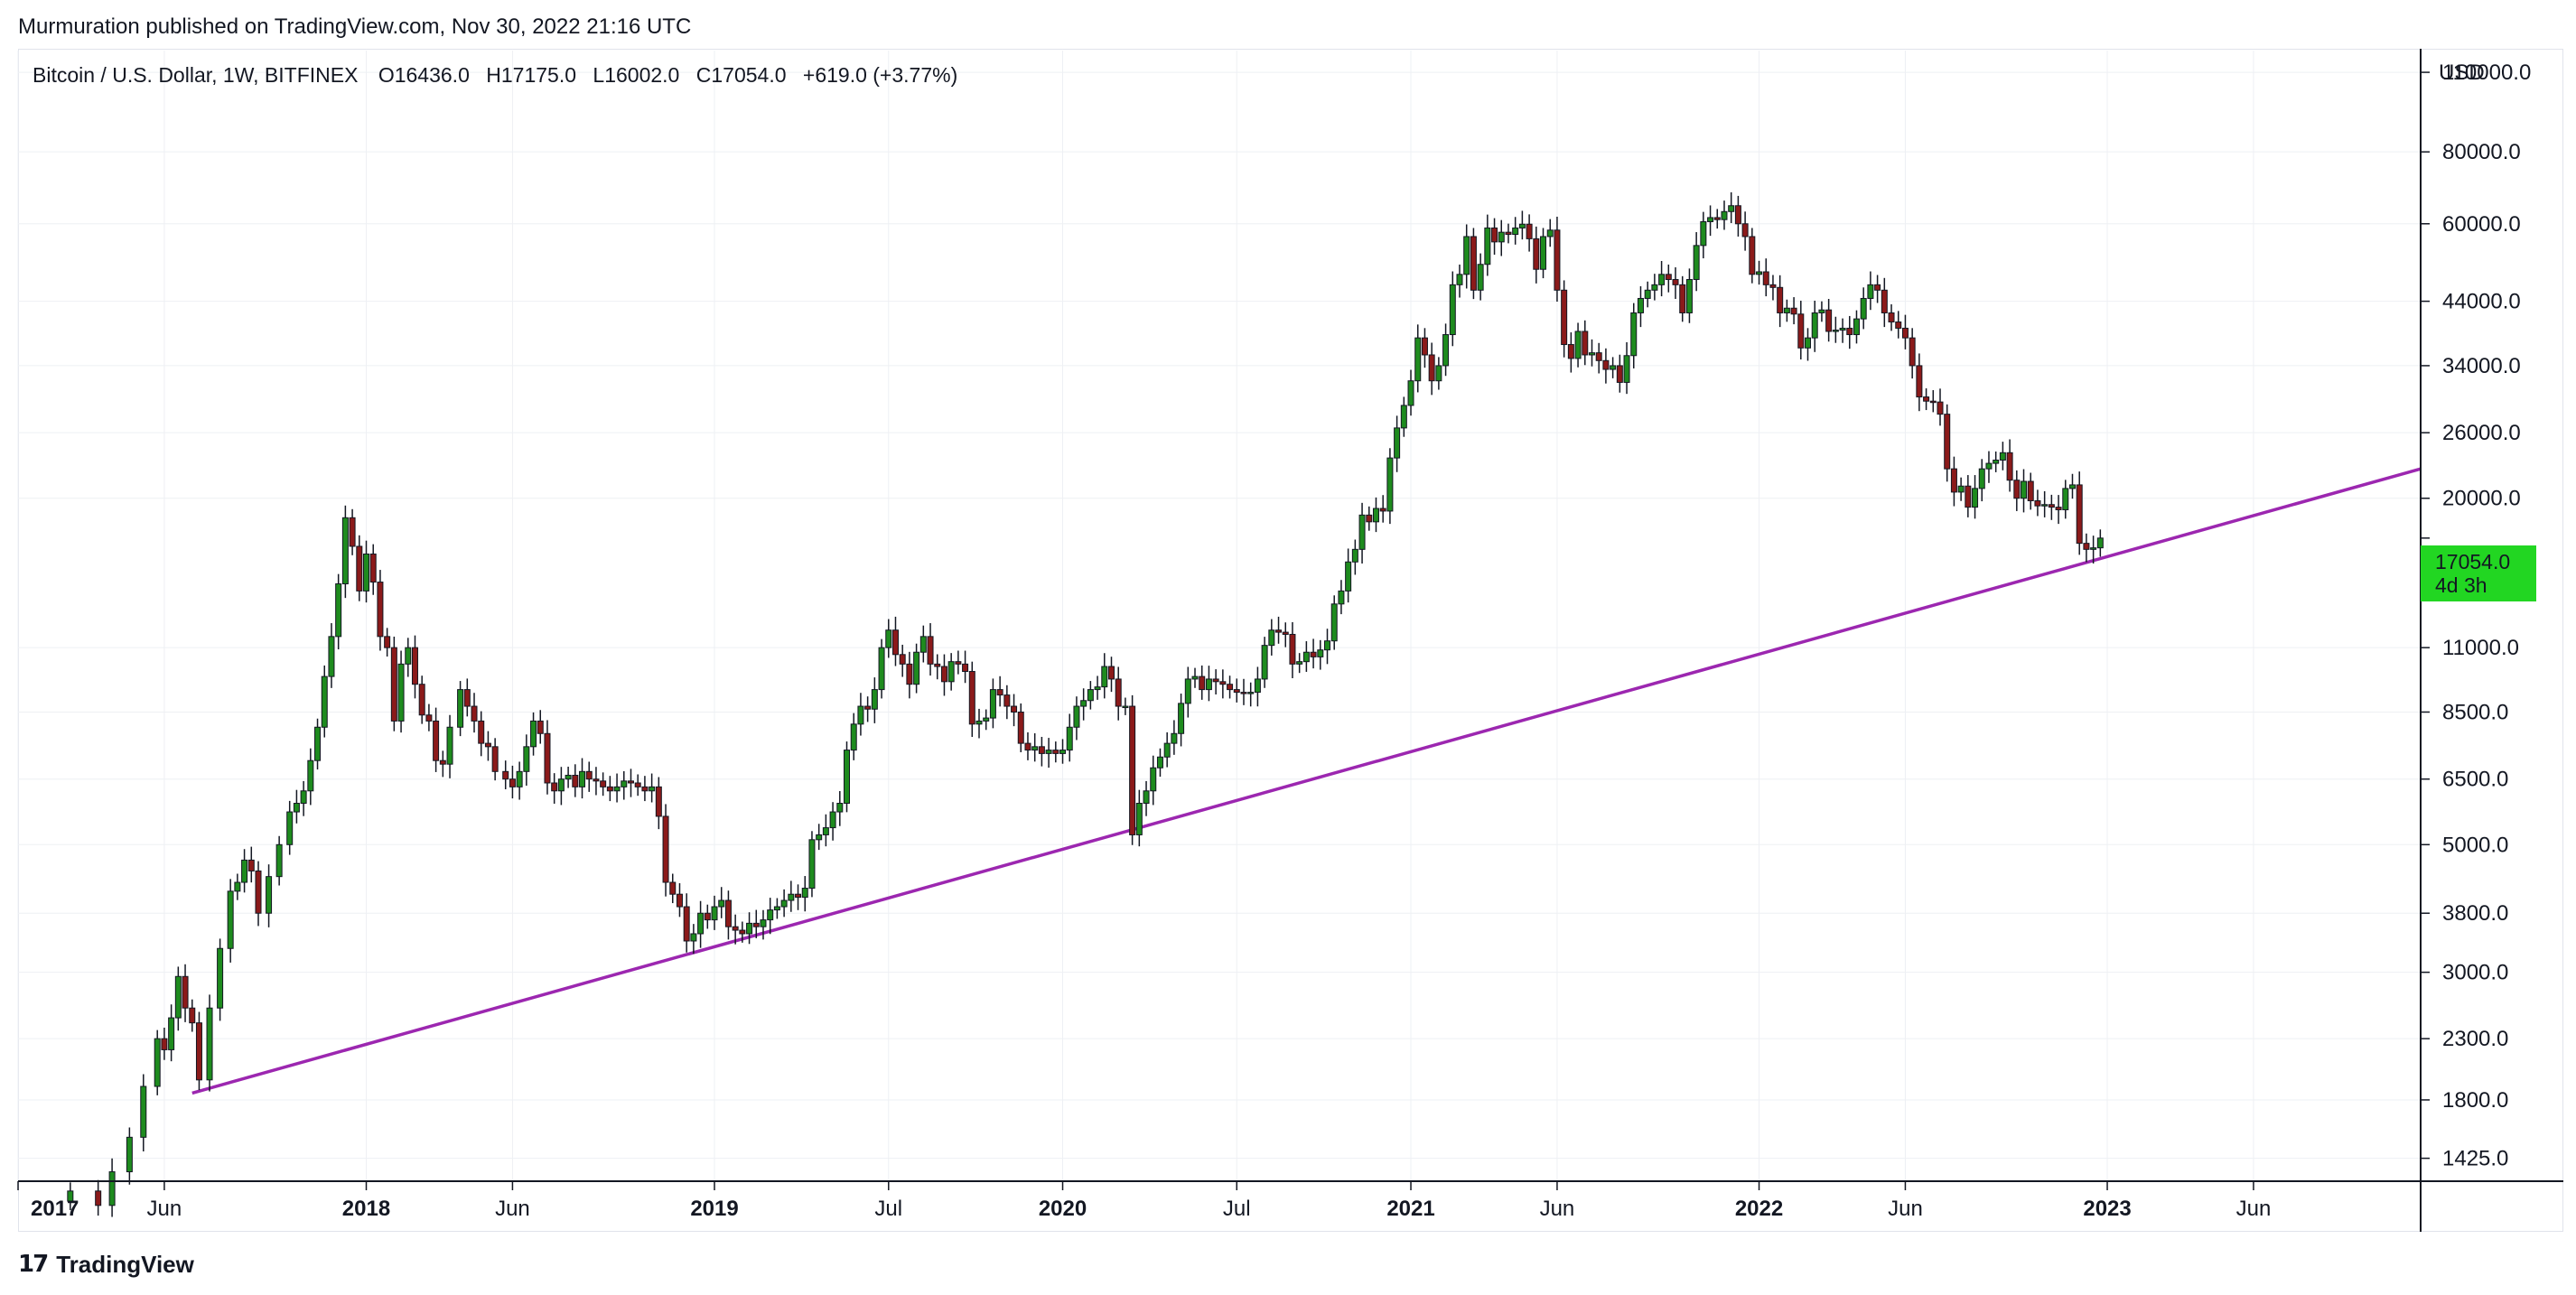 Image resolution: width=2576 pixels, height=1295 pixels. Describe the element at coordinates (2480, 648) in the screenshot. I see `y-tick-label: 11000.0` at that location.